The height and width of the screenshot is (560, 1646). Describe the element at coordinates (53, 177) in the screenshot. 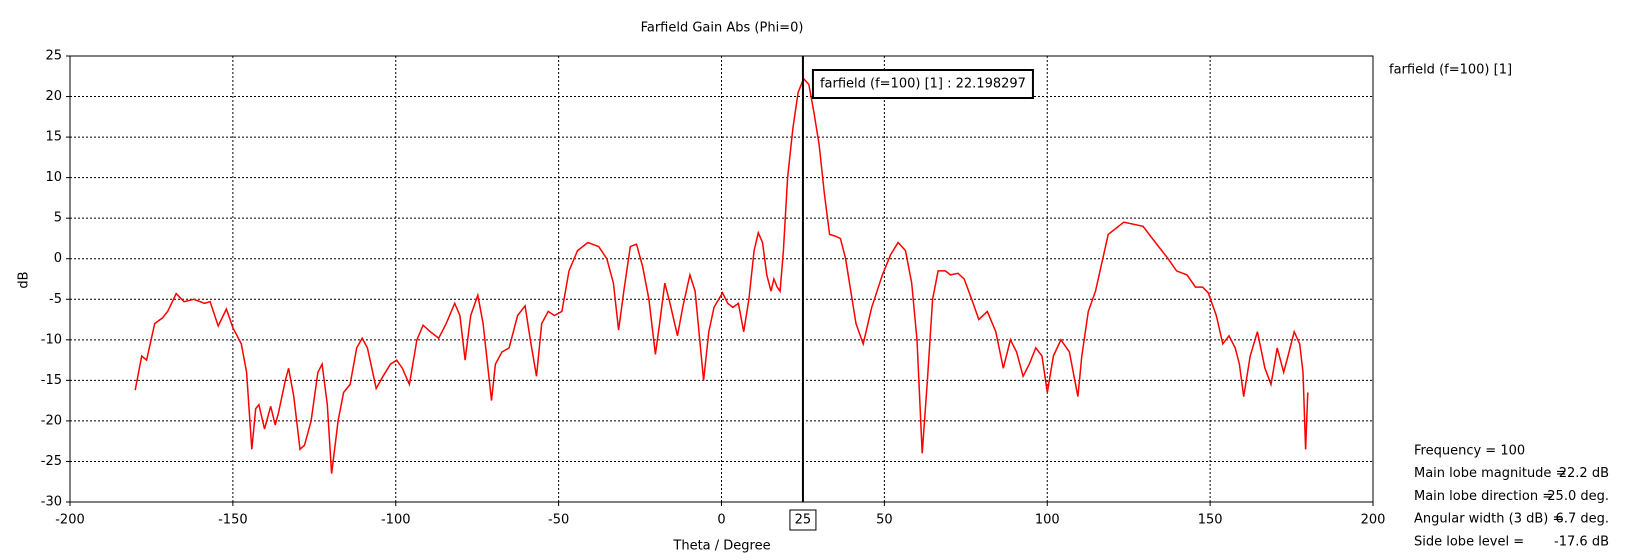

I see `y-tick-label: 10` at that location.